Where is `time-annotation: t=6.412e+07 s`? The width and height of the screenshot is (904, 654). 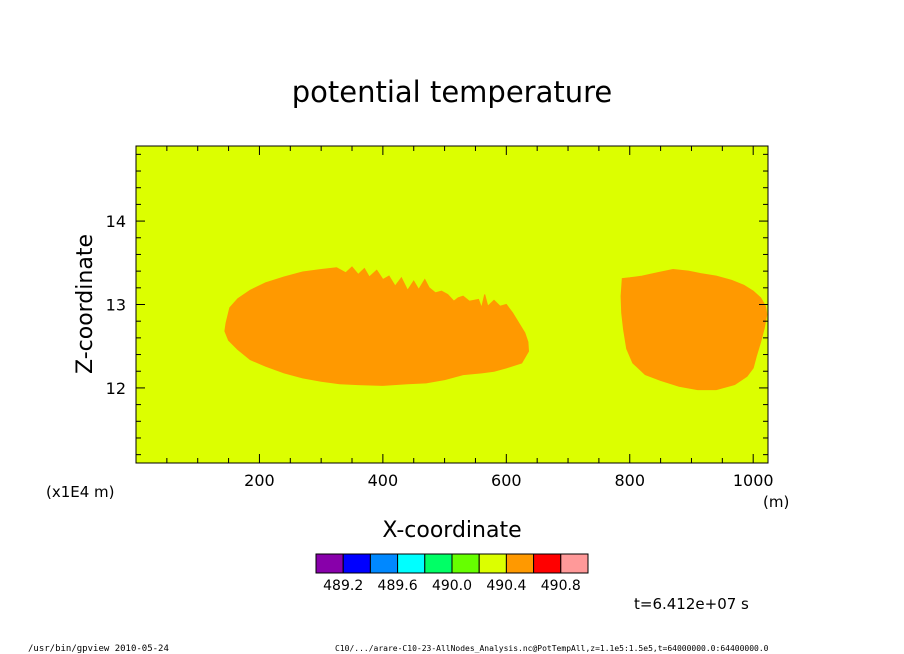
time-annotation: t=6.412e+07 s is located at coordinates (691, 604).